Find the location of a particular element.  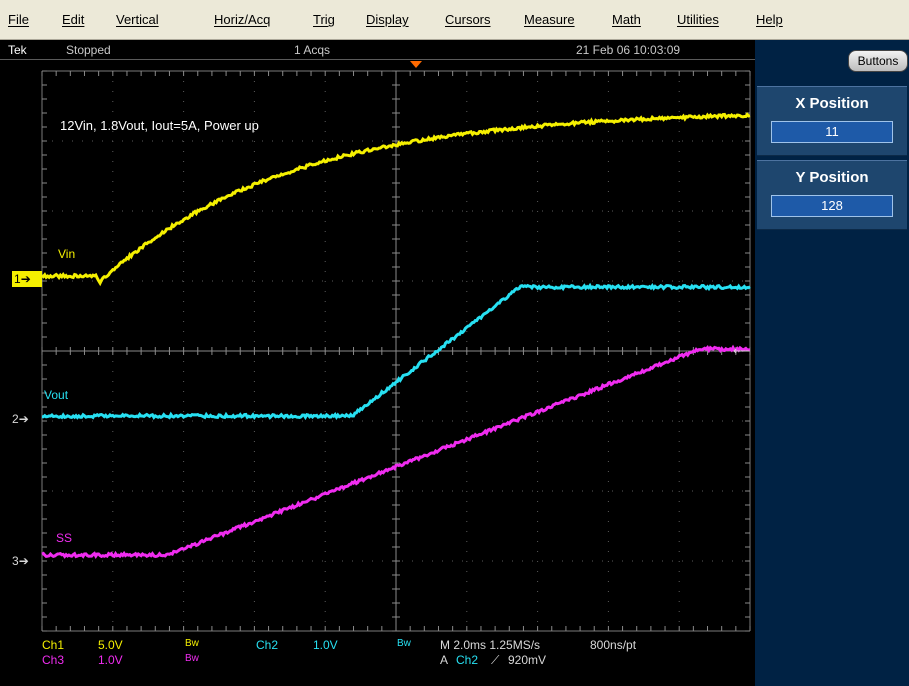

y-position-field: 128 is located at coordinates (832, 206).